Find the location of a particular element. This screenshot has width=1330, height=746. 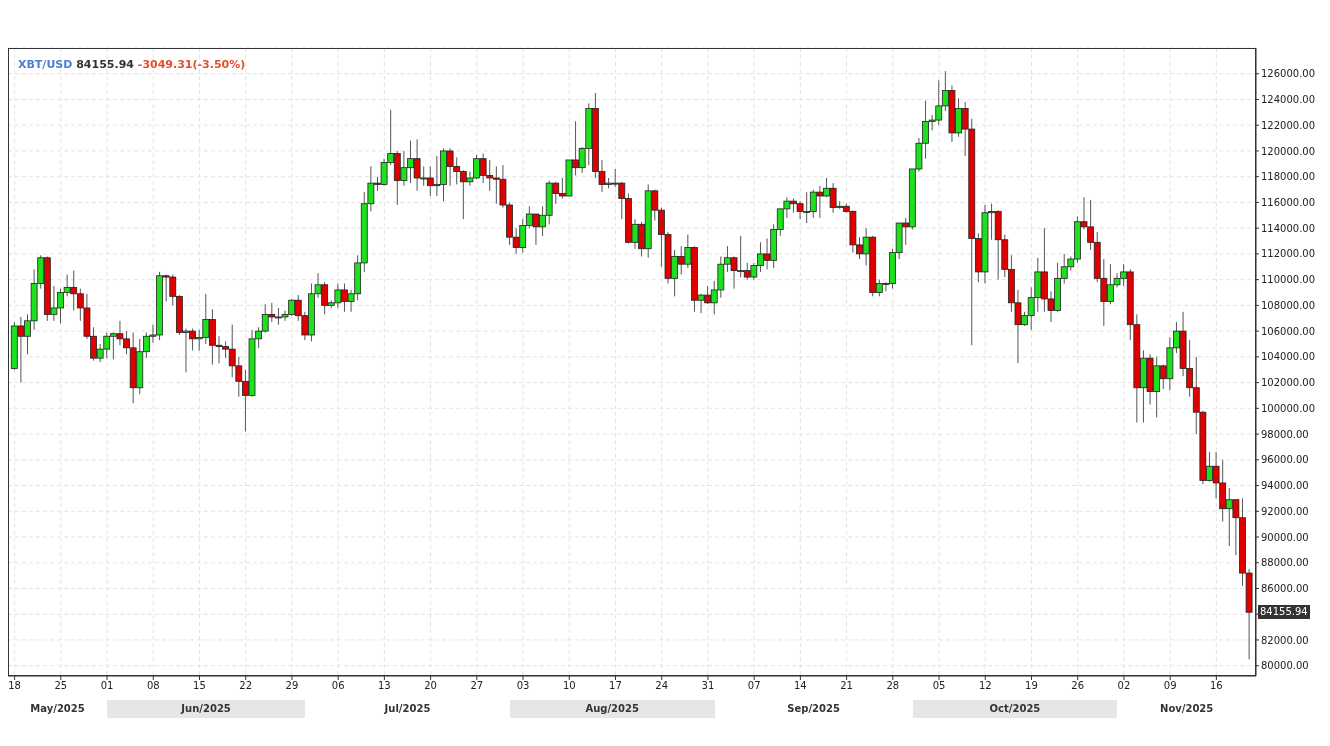

x-tick-label: 01 is located at coordinates (107, 686).